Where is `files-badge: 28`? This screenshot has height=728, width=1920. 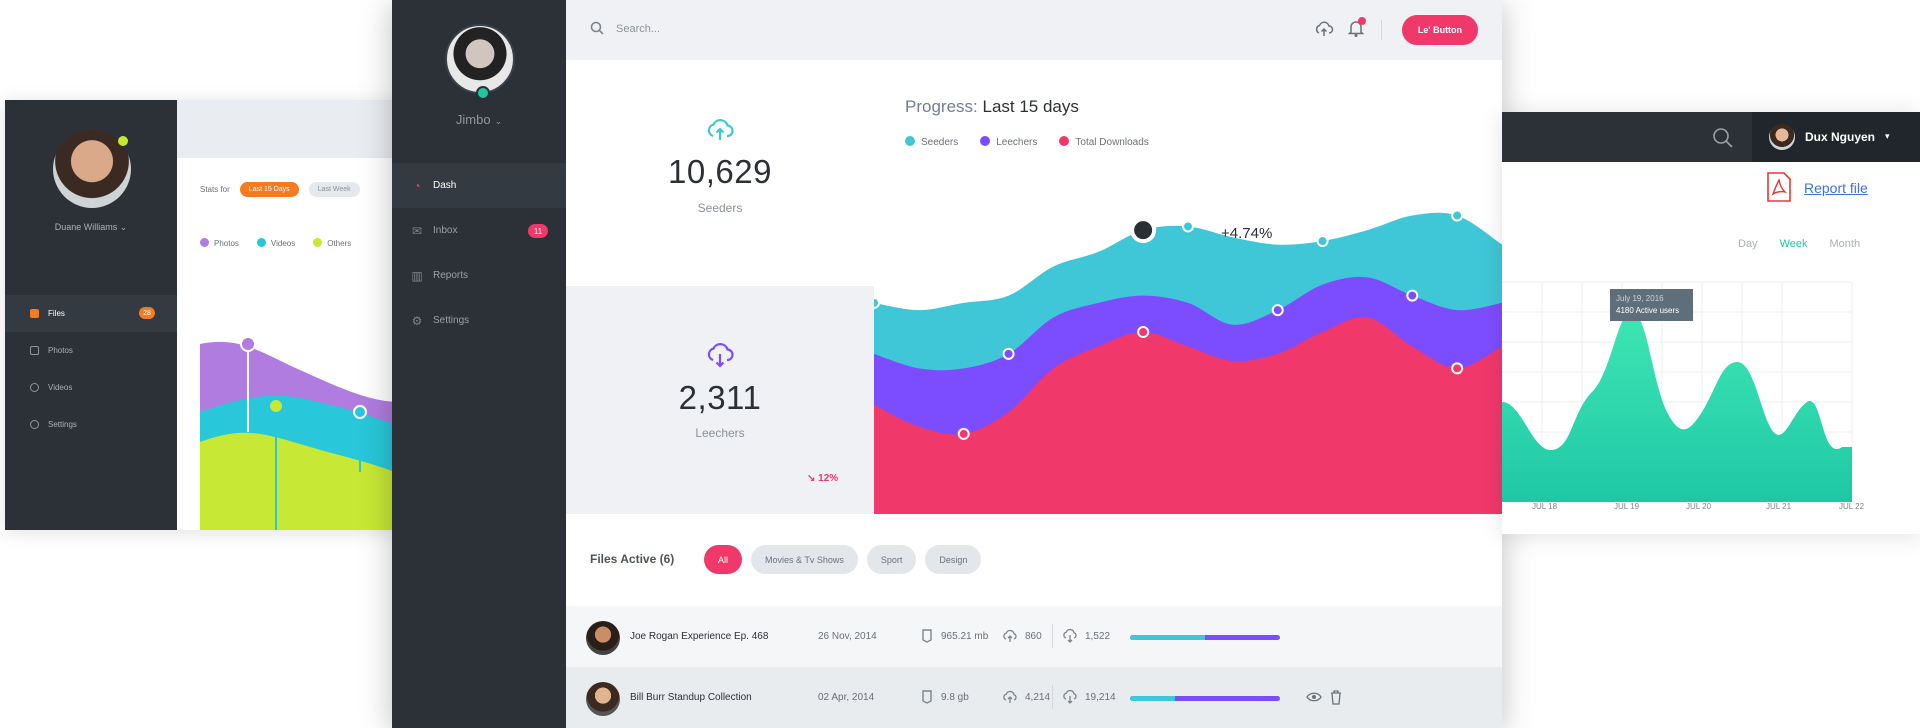
files-badge: 28 is located at coordinates (147, 313).